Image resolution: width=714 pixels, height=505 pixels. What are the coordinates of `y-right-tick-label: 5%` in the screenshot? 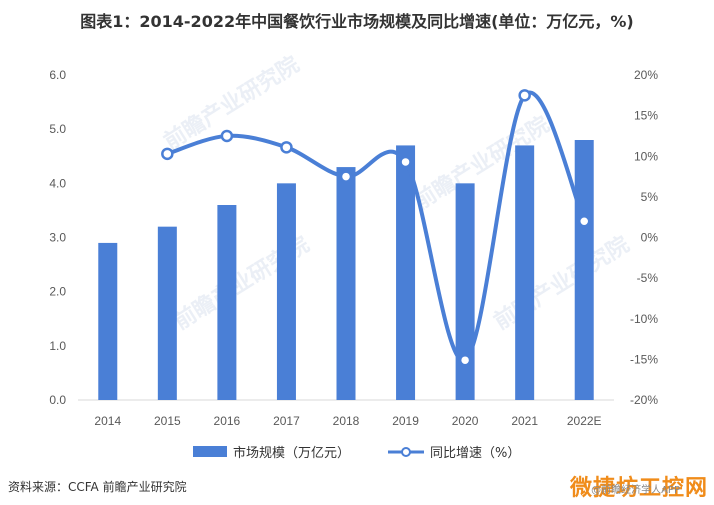 It's located at (650, 197).